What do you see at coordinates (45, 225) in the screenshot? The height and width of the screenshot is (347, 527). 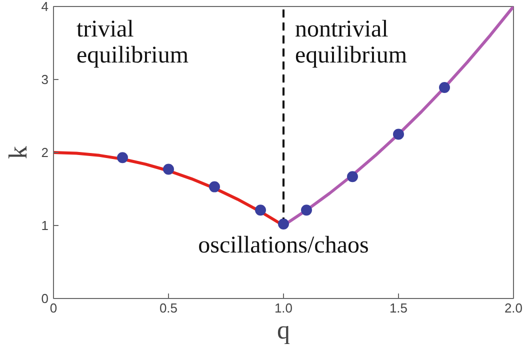 I see `y-tick-label: 1` at bounding box center [45, 225].